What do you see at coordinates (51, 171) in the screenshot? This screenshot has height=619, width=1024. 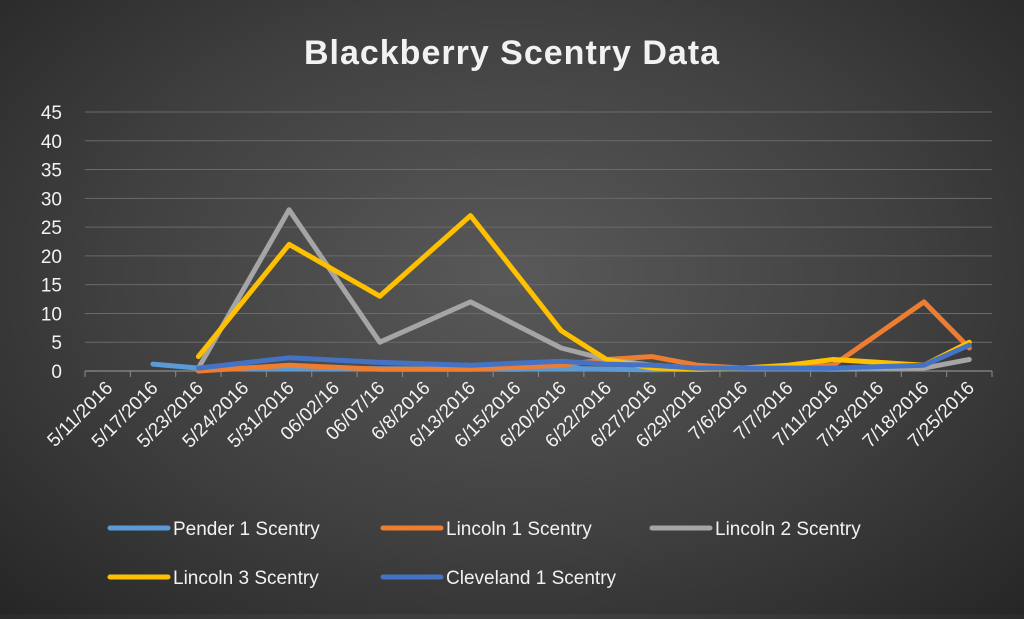 I see `y-tick-label: 35` at bounding box center [51, 171].